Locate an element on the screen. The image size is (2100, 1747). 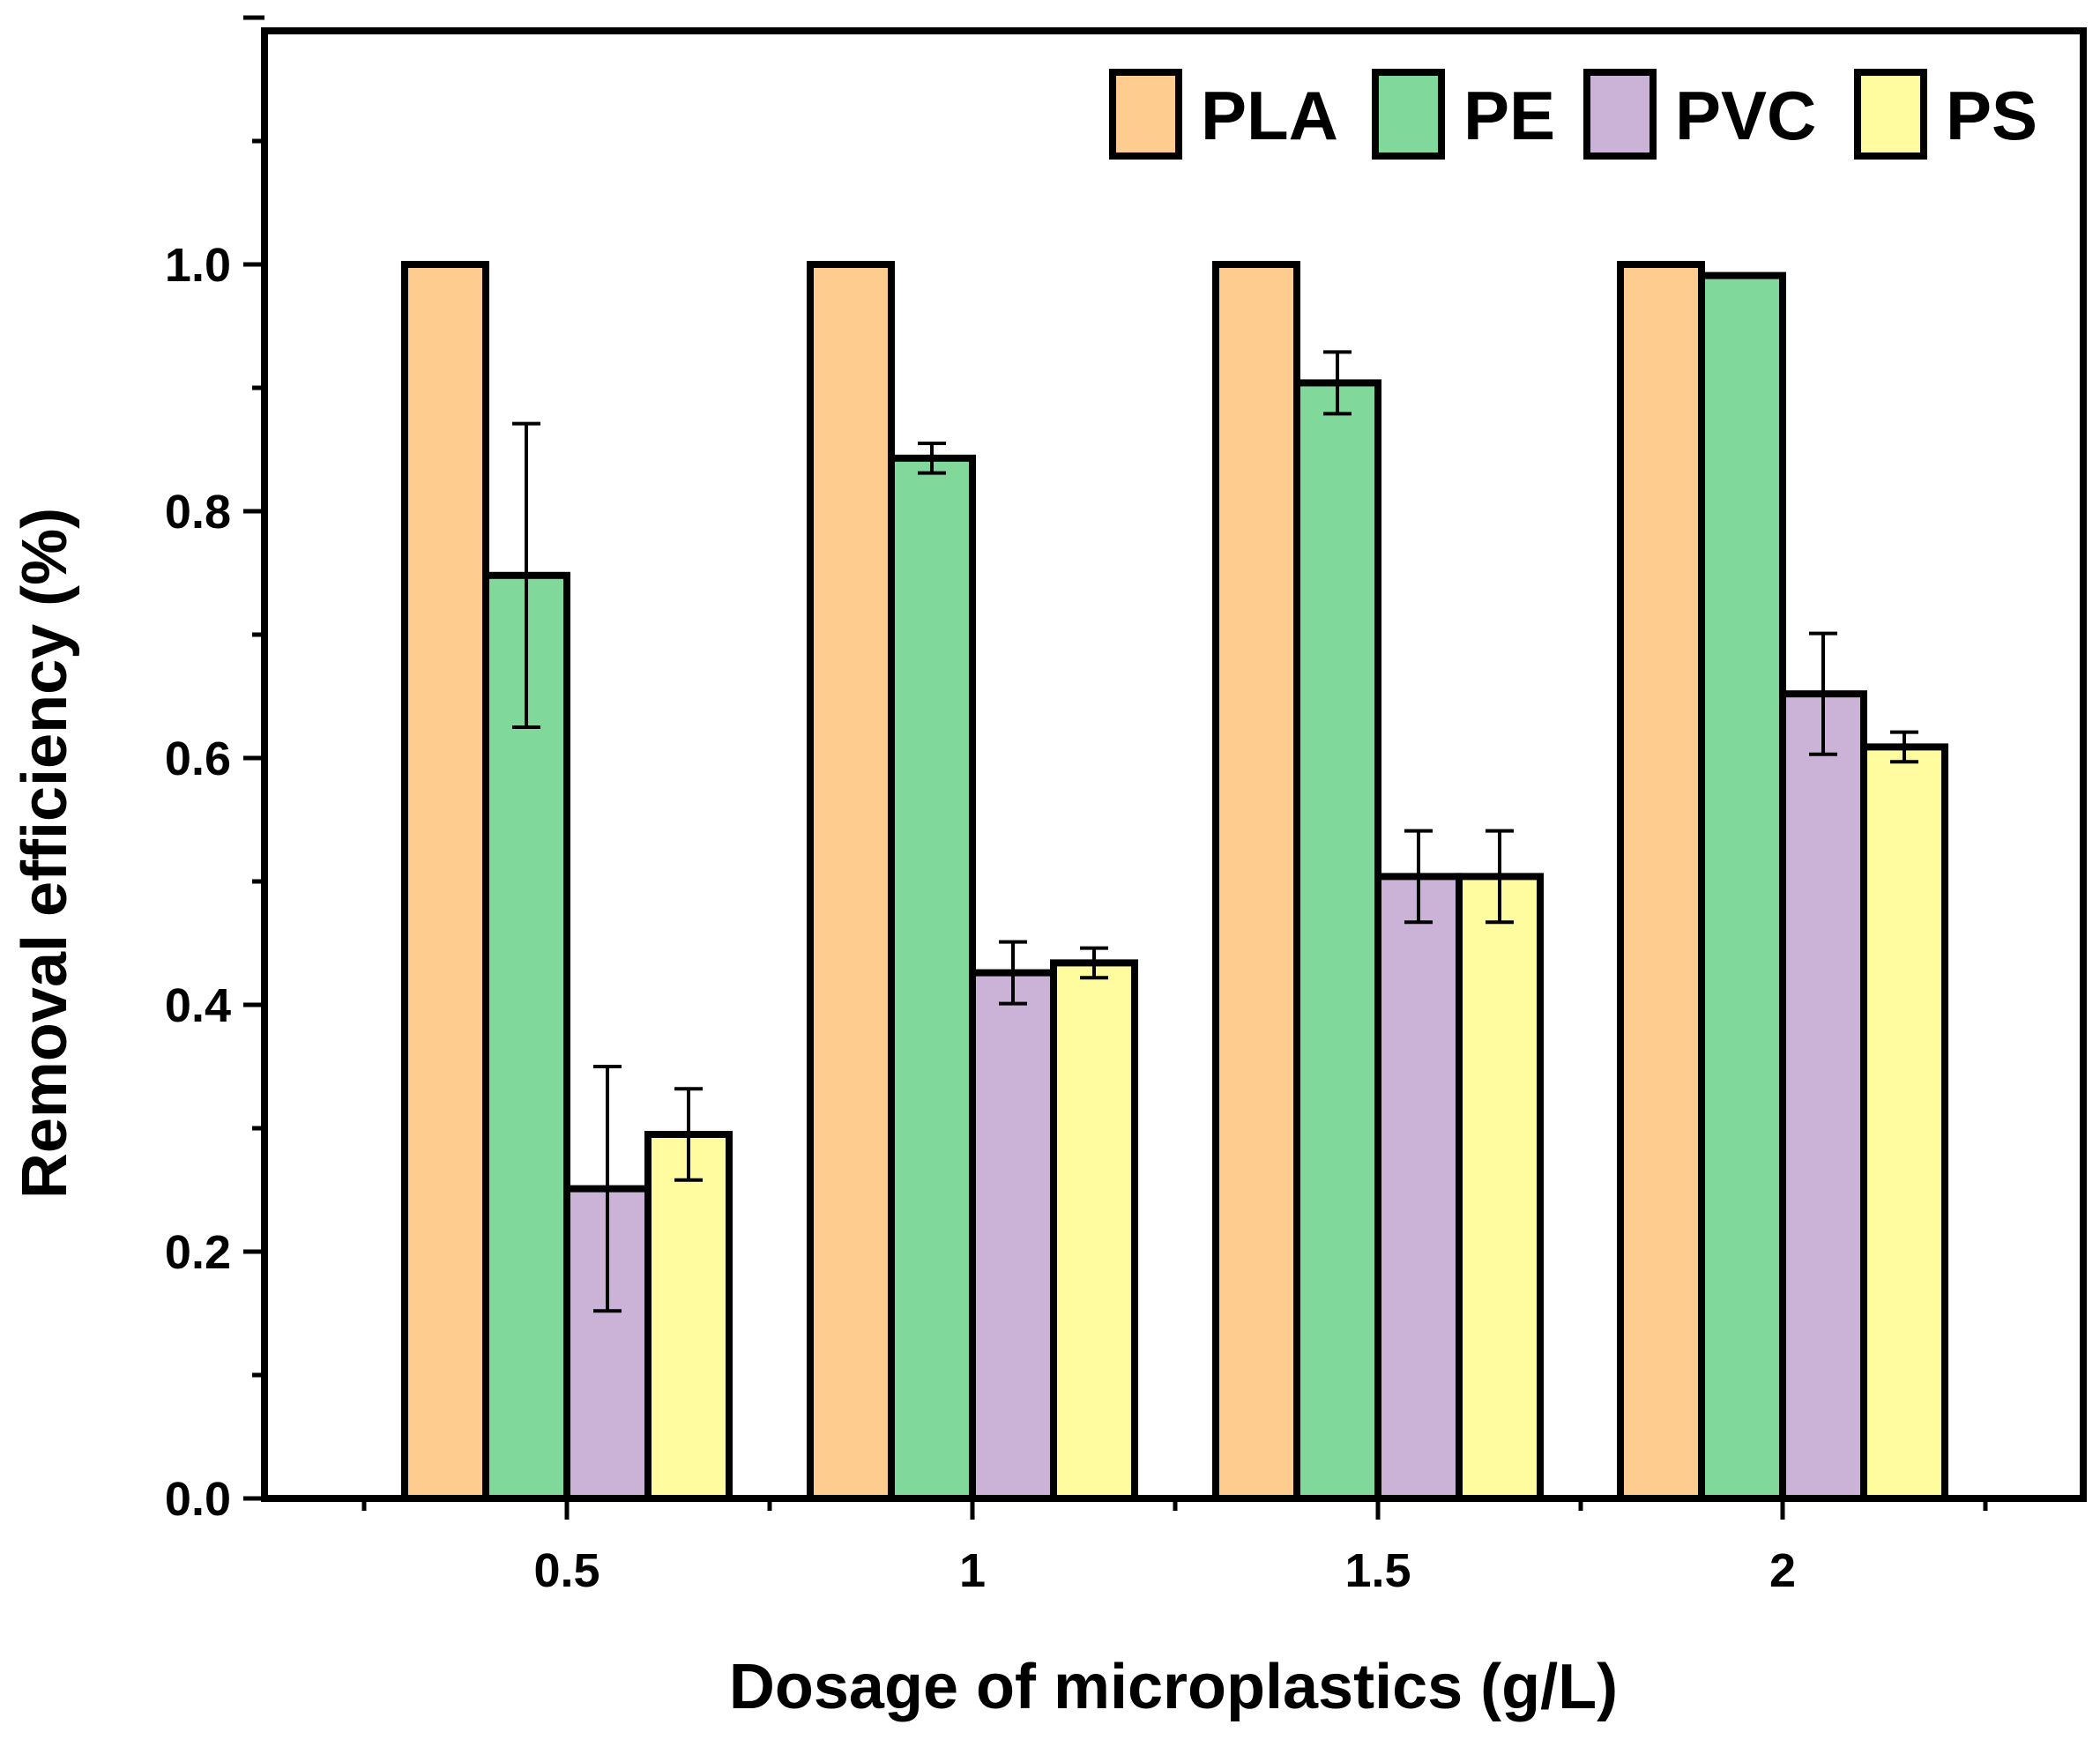
y-axis-title: Removal efficiency (%) is located at coordinates (45, 853).